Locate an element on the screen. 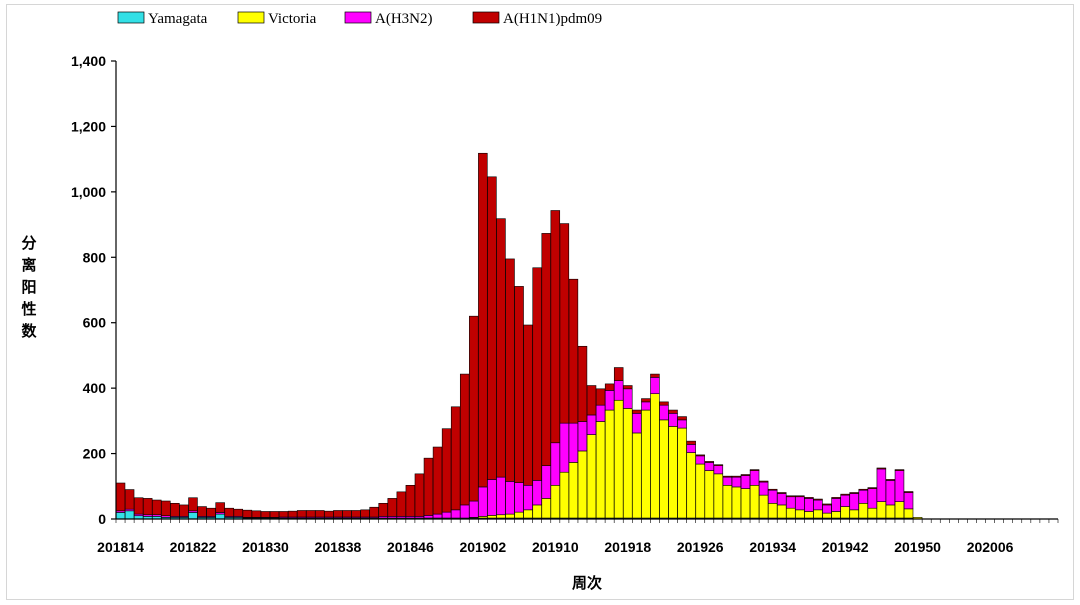 The height and width of the screenshot is (605, 1080). legend-label: Victoria is located at coordinates (292, 19).